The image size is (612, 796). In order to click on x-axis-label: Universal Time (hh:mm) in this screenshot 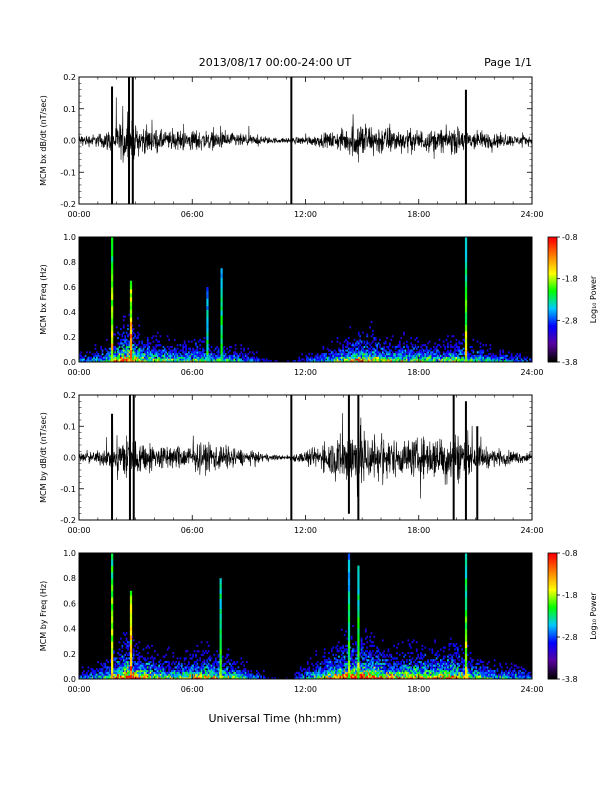, I will do `click(275, 718)`.